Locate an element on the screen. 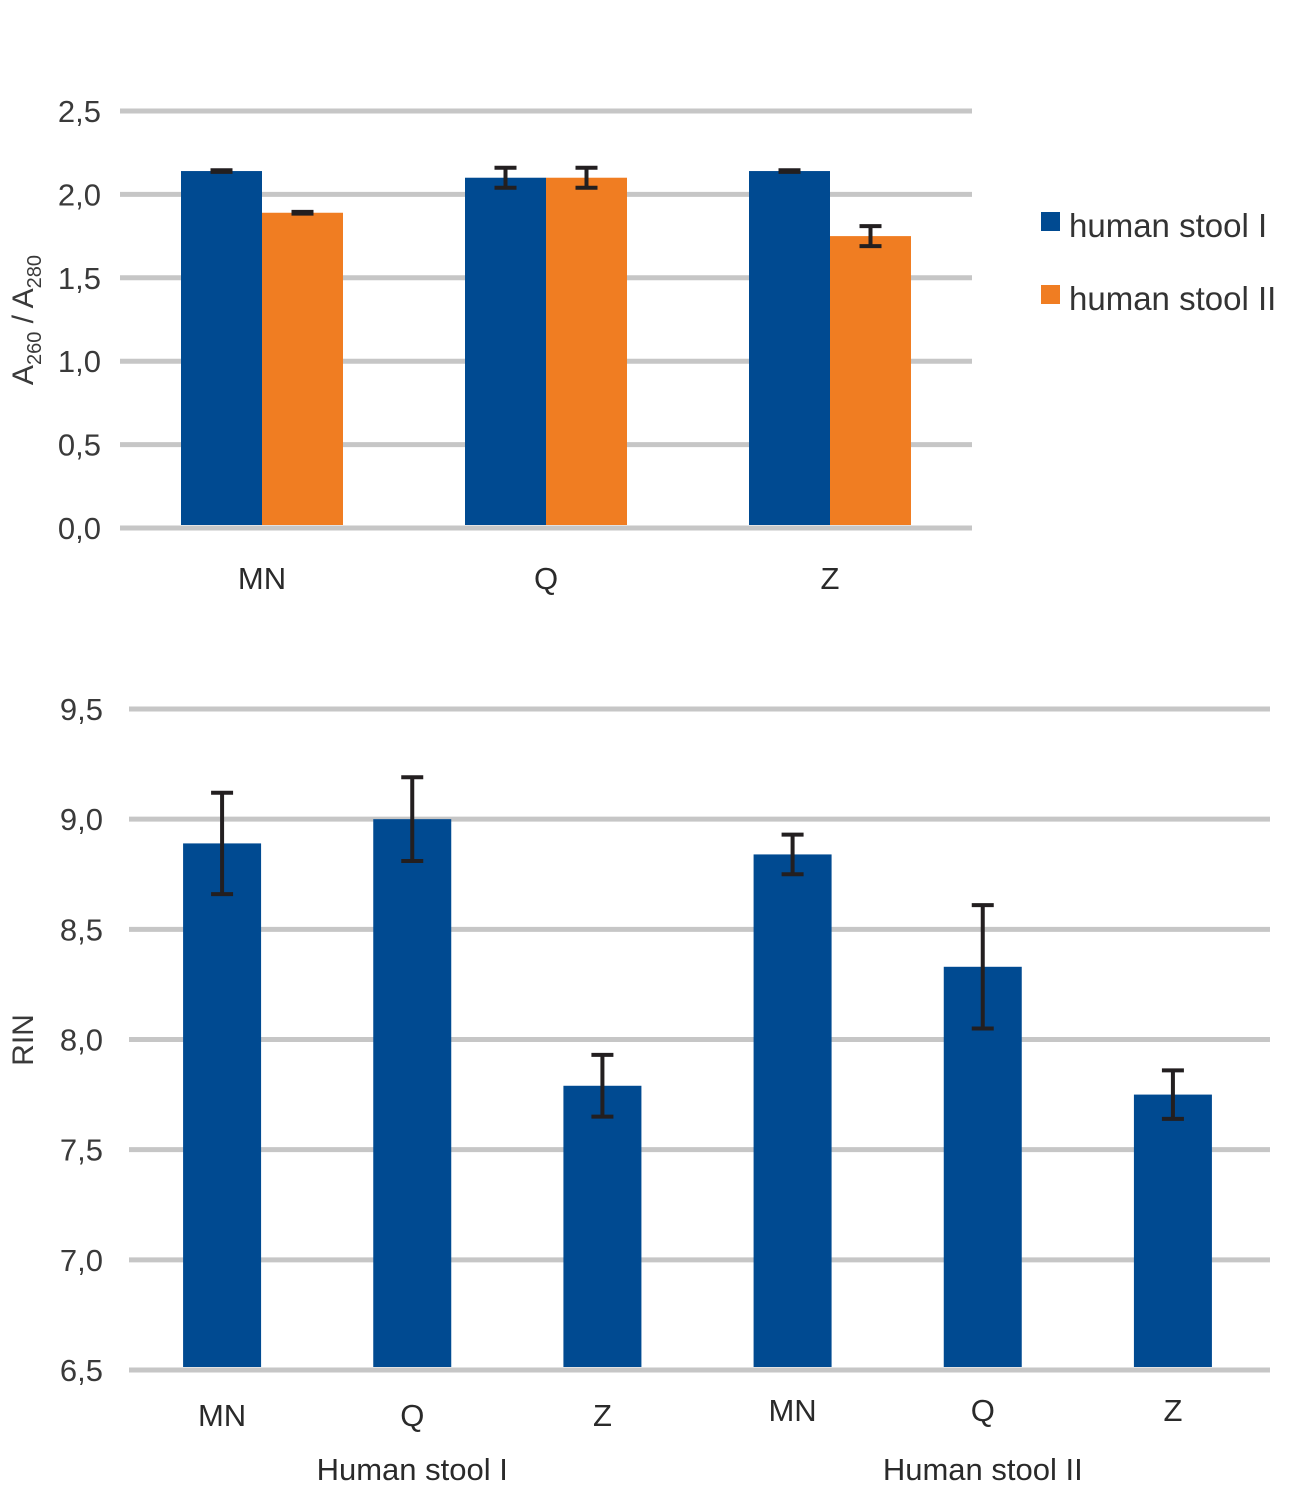 This screenshot has width=1300, height=1493. x-group-label: Human stool I is located at coordinates (412, 1469).